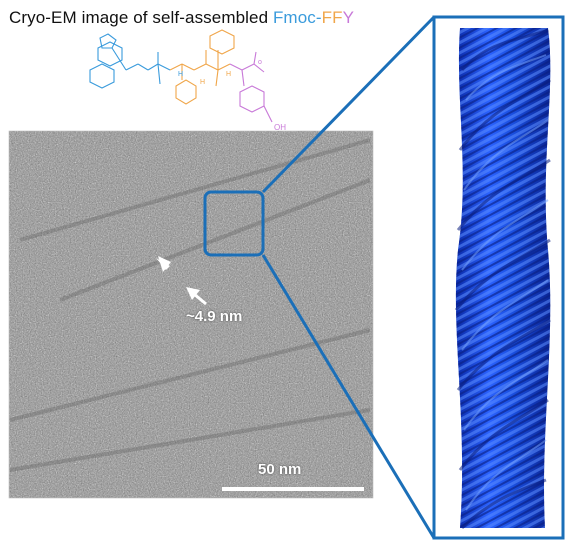 The height and width of the screenshot is (540, 565). Describe the element at coordinates (280, 469) in the screenshot. I see `scale-bar-label: 50 nm` at that location.